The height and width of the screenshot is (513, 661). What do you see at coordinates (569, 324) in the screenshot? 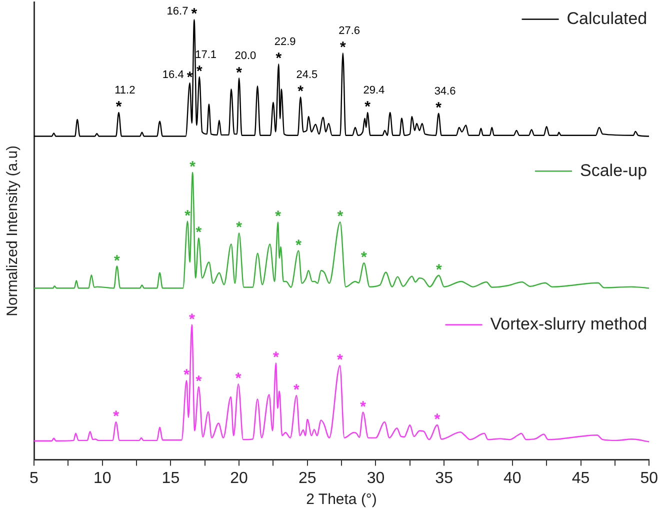
I see `legend-label: Vortex-slurry method` at bounding box center [569, 324].